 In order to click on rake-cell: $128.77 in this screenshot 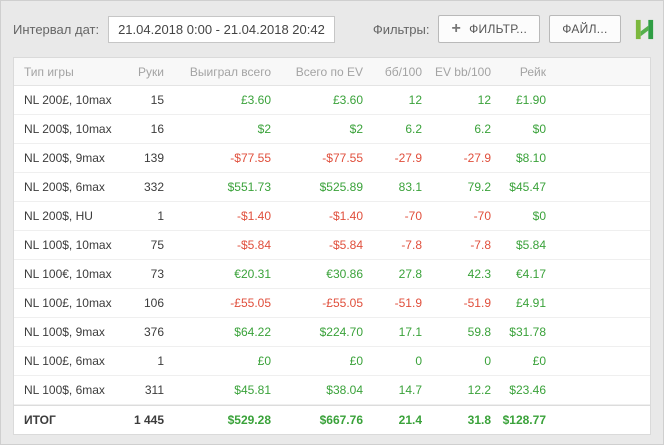, I will do `click(524, 420)`.